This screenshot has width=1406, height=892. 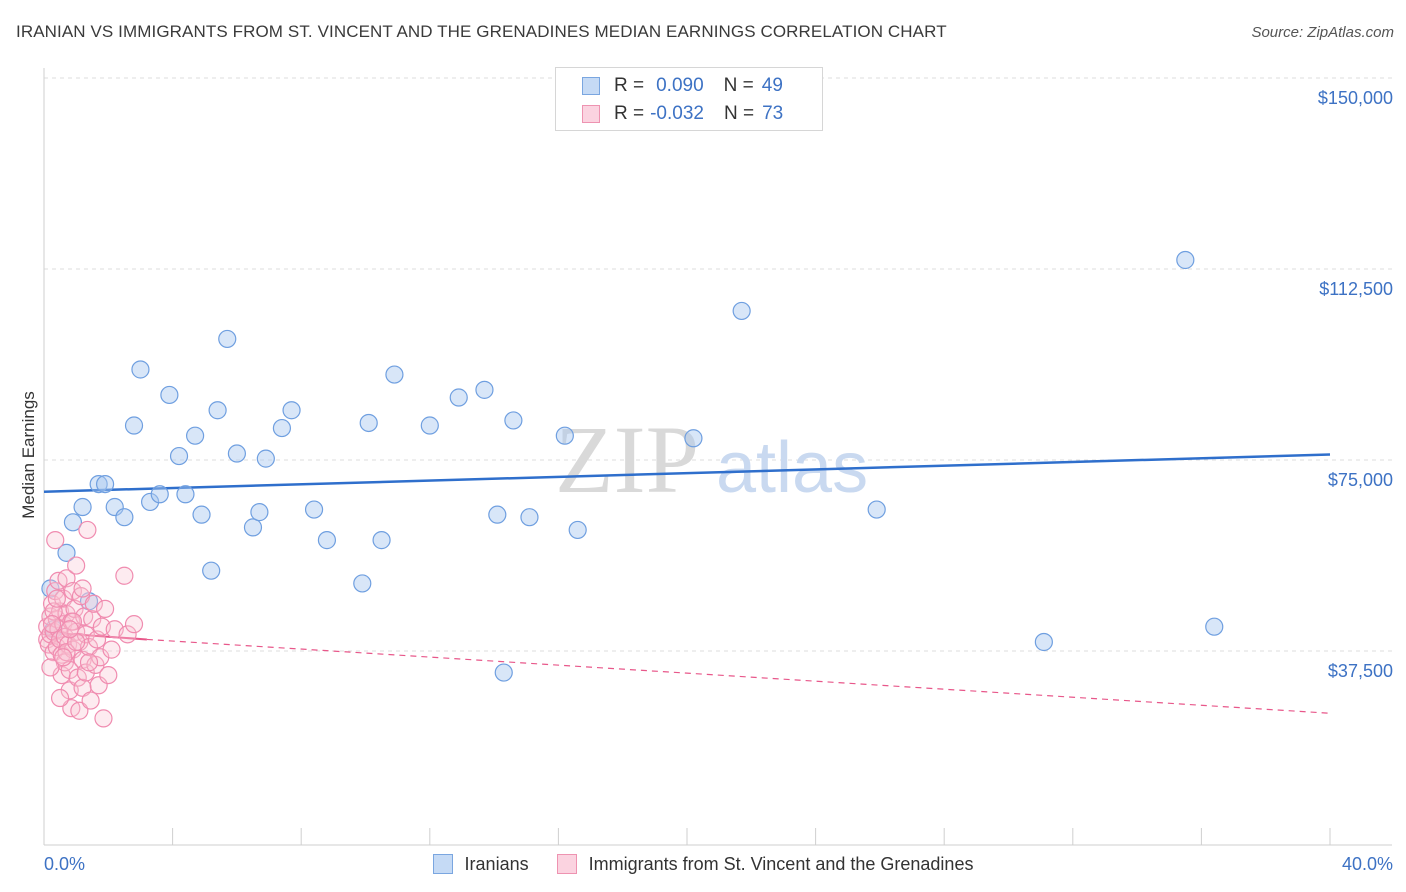 What do you see at coordinates (28, 455) in the screenshot?
I see `y-axis-label: Median Earnings` at bounding box center [28, 455].